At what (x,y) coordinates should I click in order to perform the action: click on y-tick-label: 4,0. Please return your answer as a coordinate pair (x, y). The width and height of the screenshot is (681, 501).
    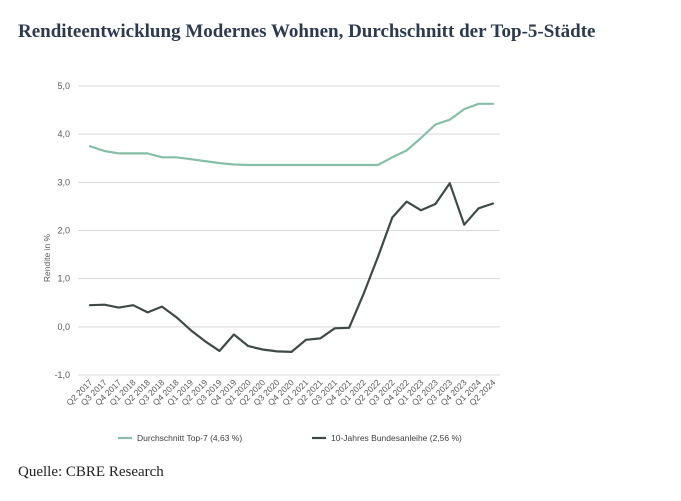
    Looking at the image, I should click on (63, 134).